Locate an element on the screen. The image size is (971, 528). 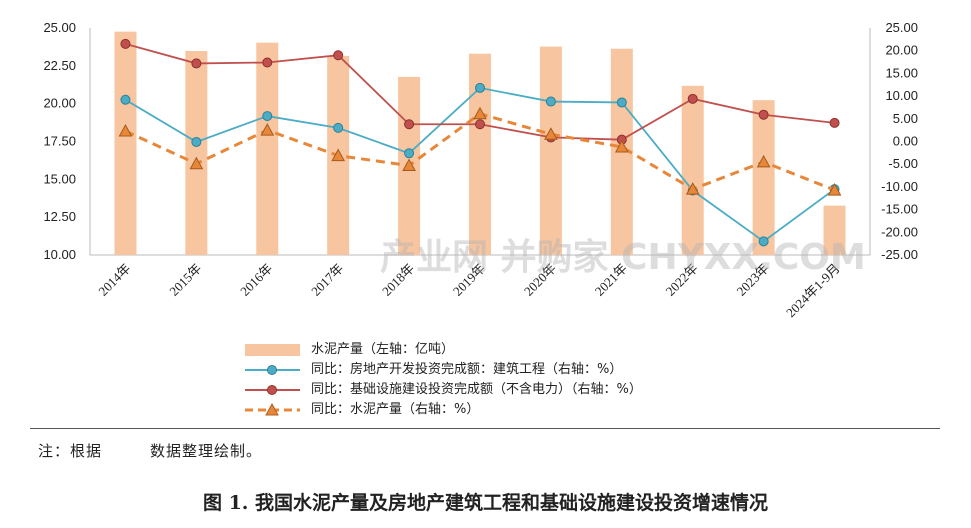
legend-item-real-estate: 同比：房地产开发投资完成额：建筑工程（右轴：%） is located at coordinates (443, 370).